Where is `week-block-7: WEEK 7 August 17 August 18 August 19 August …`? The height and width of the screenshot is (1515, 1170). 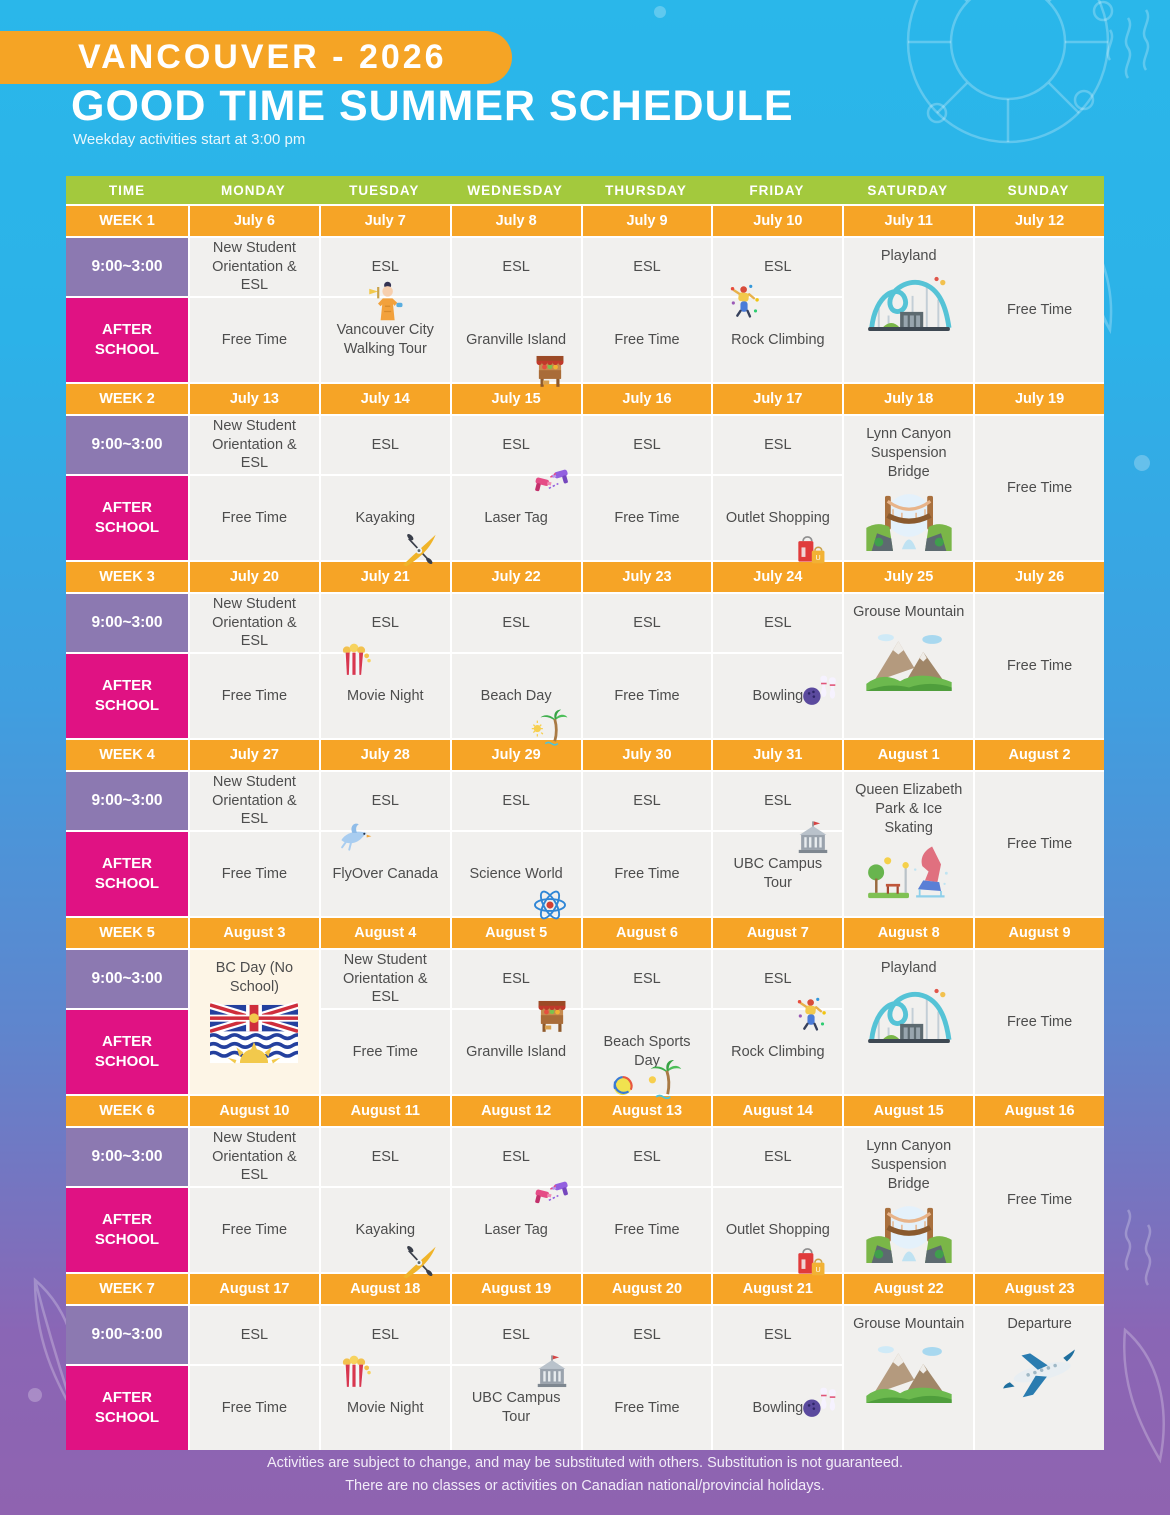
week-block-7: WEEK 7 August 17 August 18 August 19 August … is located at coordinates (585, 1362).